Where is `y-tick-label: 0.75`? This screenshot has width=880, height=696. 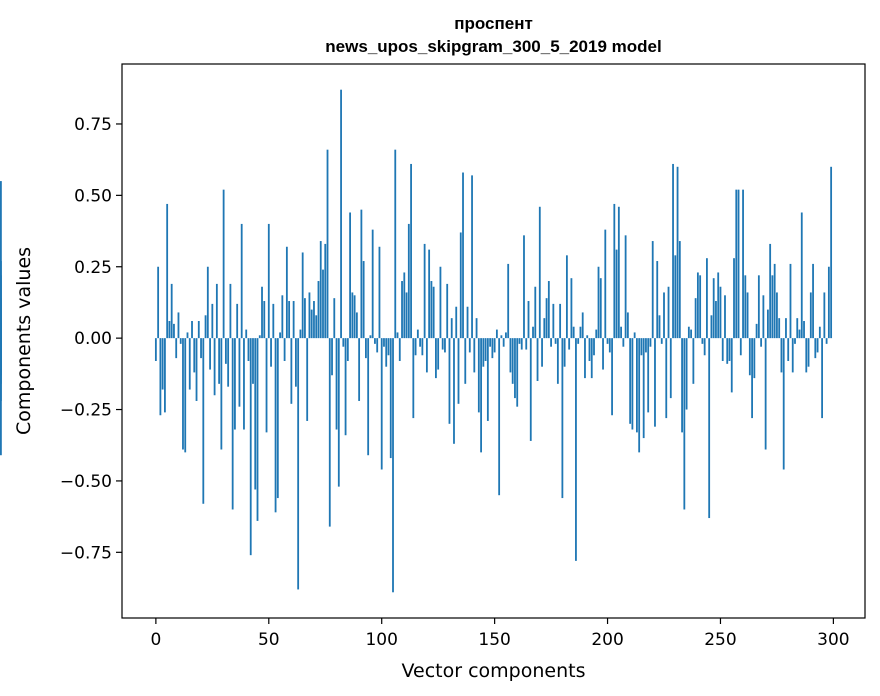 y-tick-label: 0.75 is located at coordinates (93, 125).